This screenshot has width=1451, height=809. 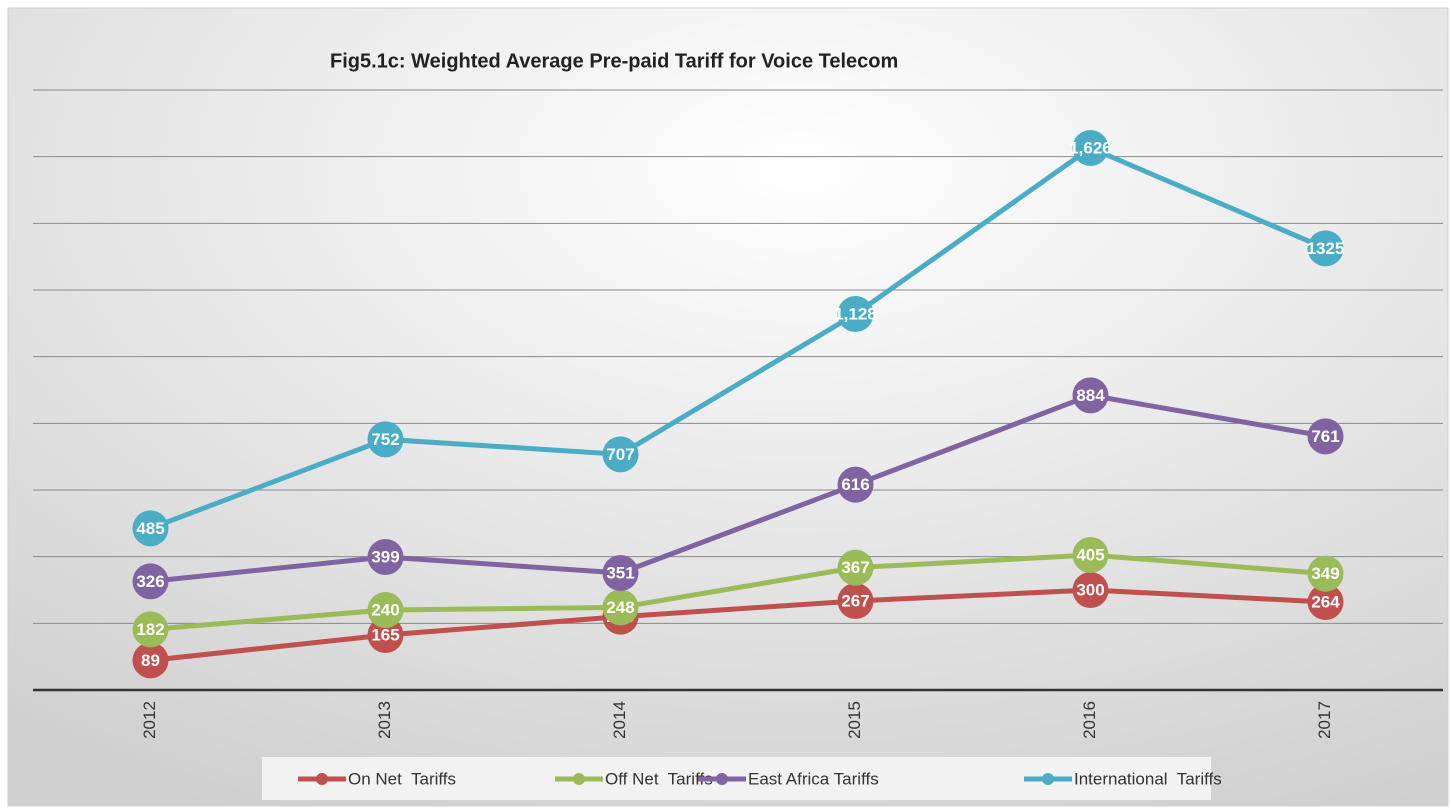 I want to click on data-label: 707, so click(x=620, y=454).